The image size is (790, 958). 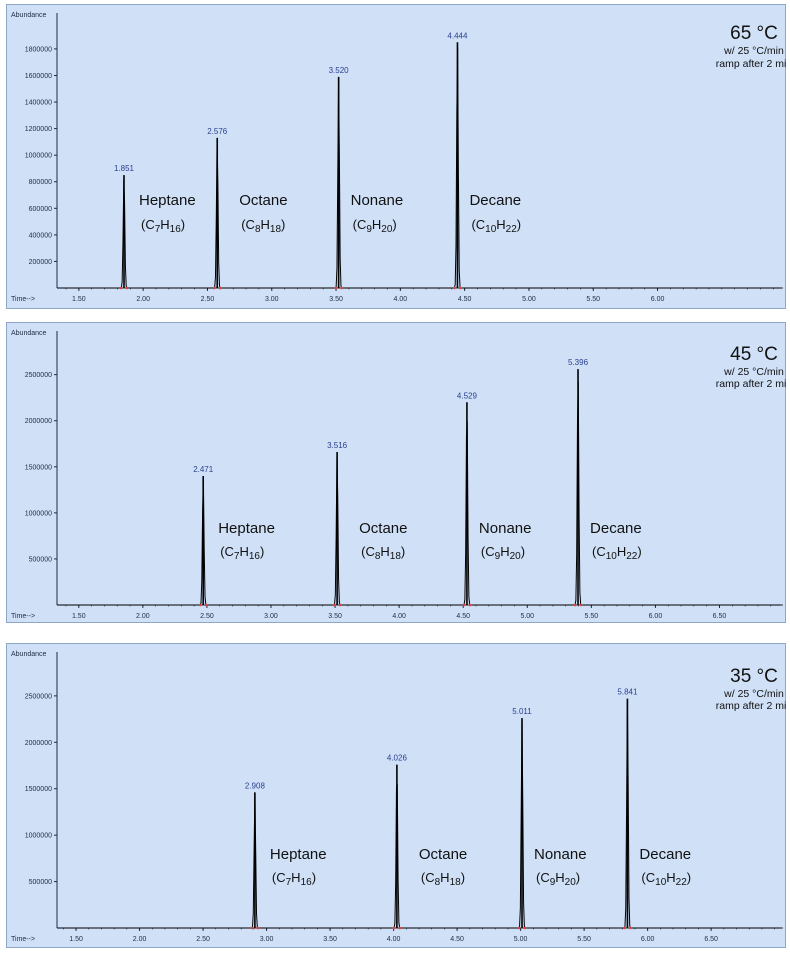 I want to click on y-tick-label: 400000, so click(x=40, y=235).